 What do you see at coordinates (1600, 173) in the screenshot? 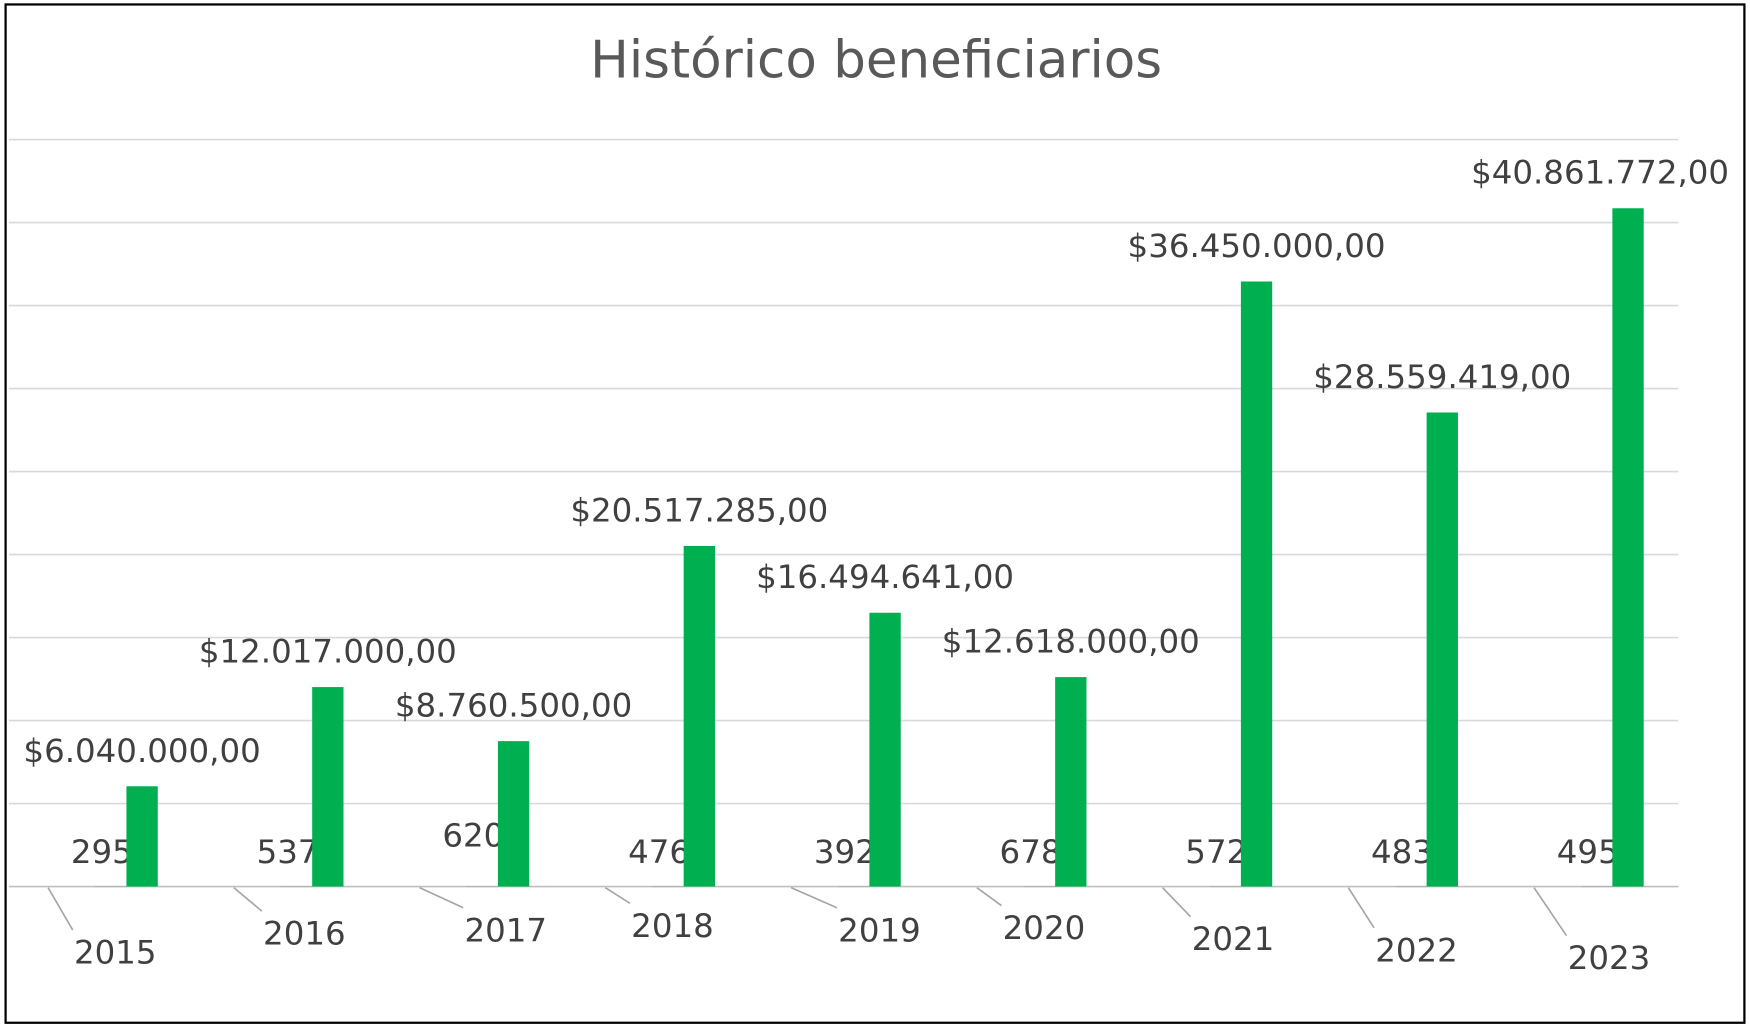
I see `data-label: $40.861.772,00` at bounding box center [1600, 173].